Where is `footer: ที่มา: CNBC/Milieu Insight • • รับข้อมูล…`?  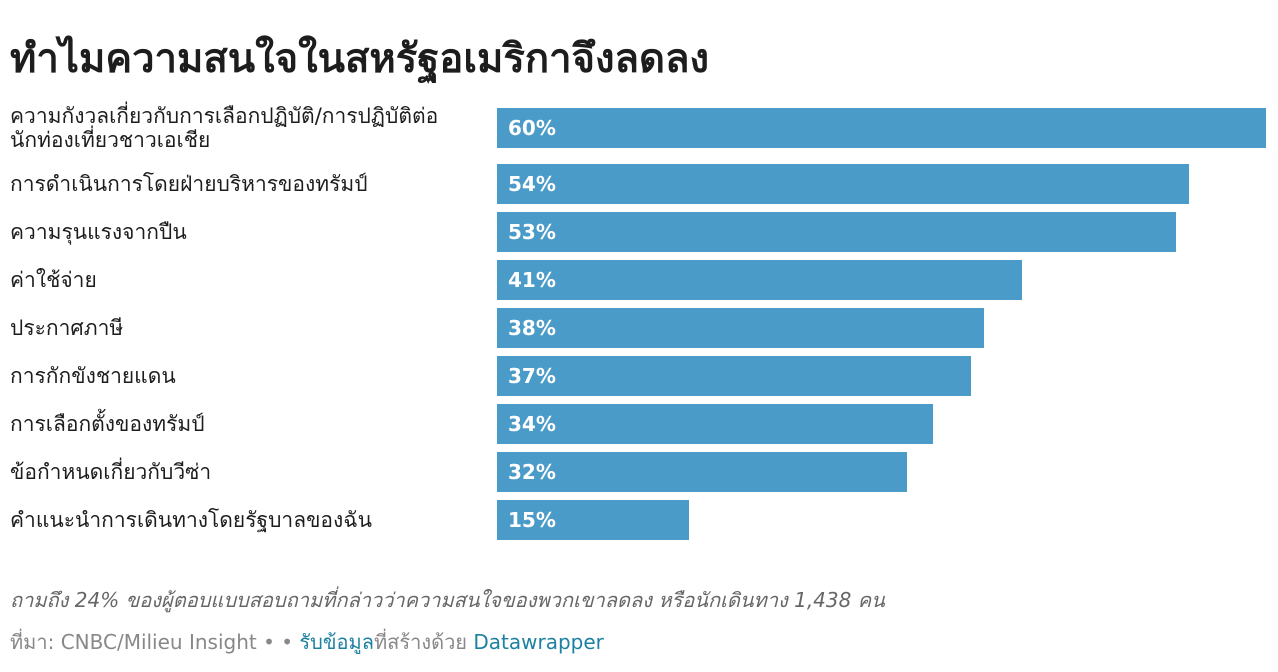
footer: ที่มา: CNBC/Milieu Insight • • รับข้อมูล… is located at coordinates (307, 642).